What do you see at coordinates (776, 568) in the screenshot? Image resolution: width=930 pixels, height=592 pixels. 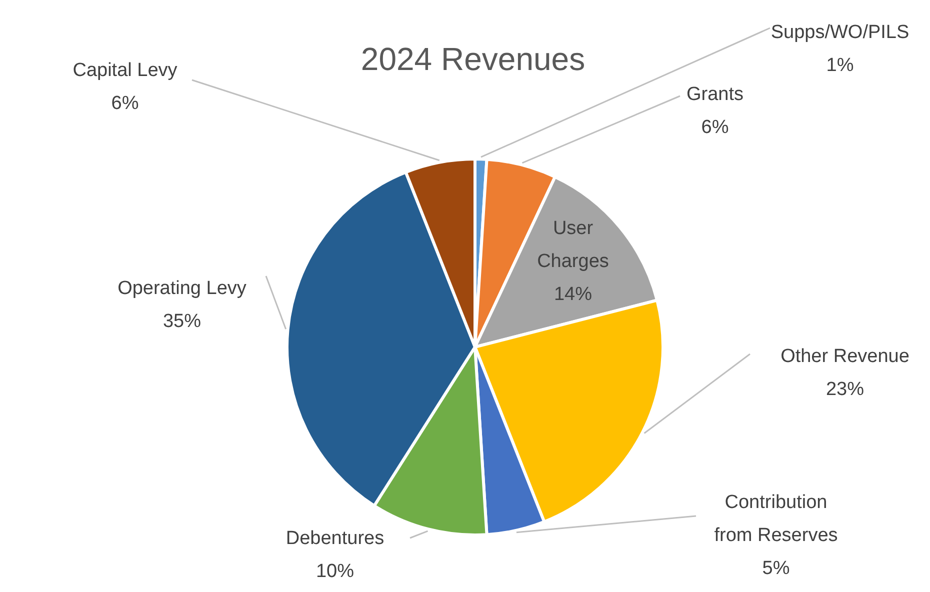 I see `data-label: 5%` at bounding box center [776, 568].